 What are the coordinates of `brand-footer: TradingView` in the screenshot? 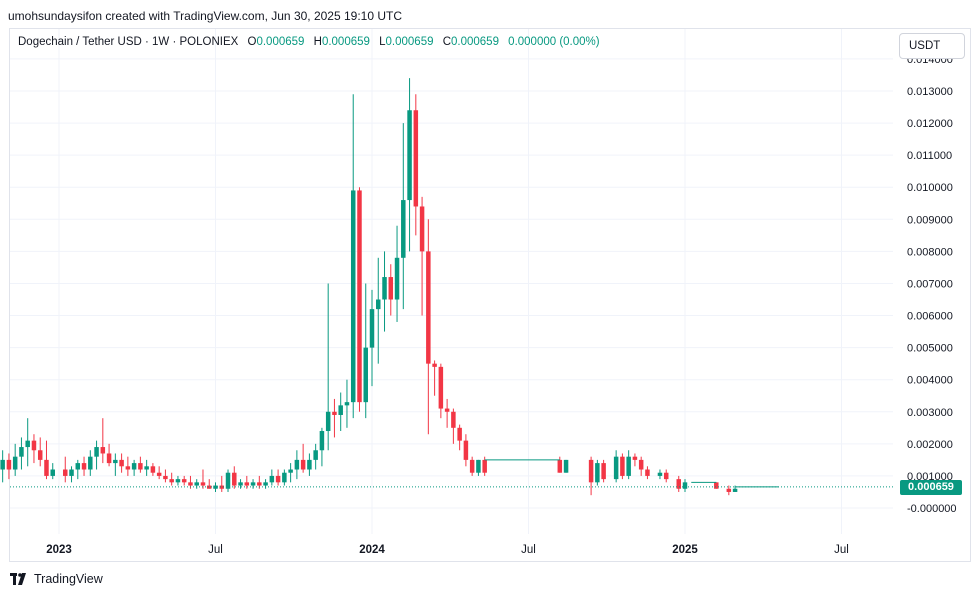 It's located at (56, 579).